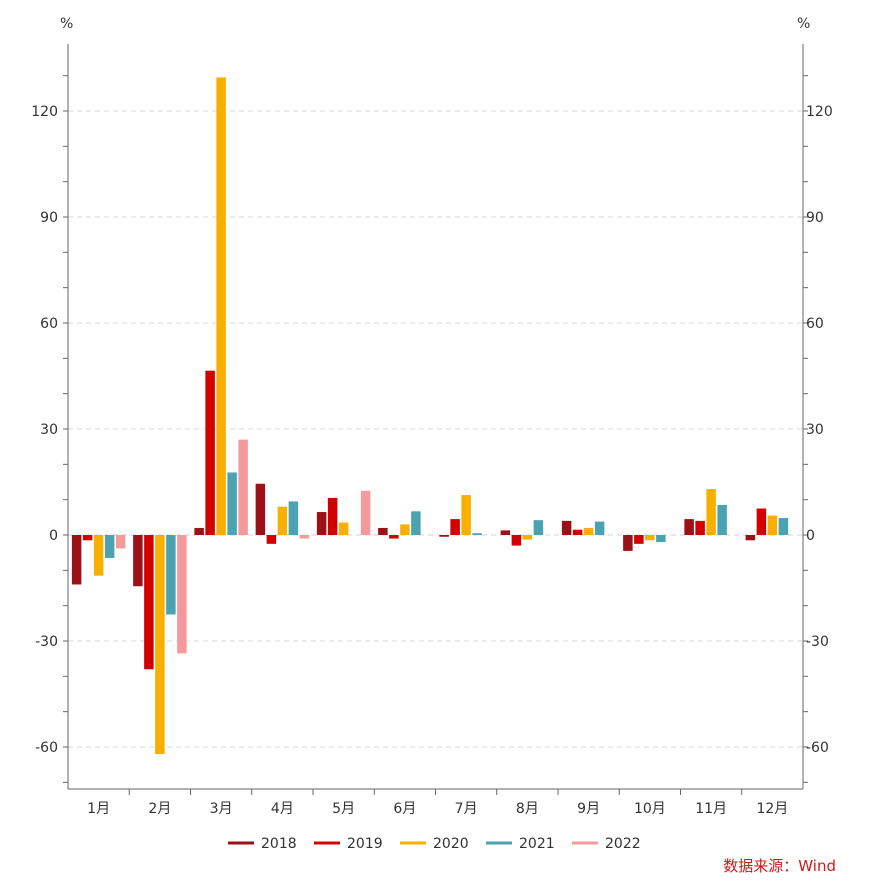  I want to click on x-tick-label: 2月, so click(159, 809).